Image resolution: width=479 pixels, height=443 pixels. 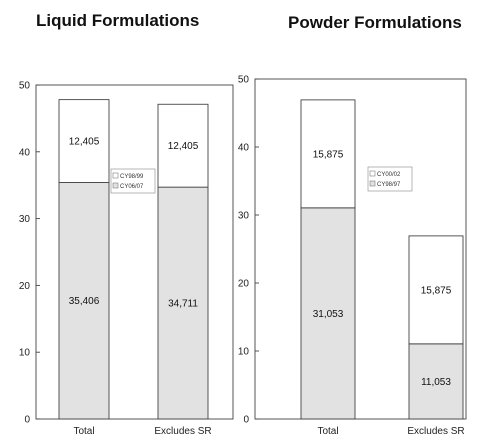 What do you see at coordinates (132, 177) in the screenshot?
I see `legend-label-liquid-1: CY98/99` at bounding box center [132, 177].